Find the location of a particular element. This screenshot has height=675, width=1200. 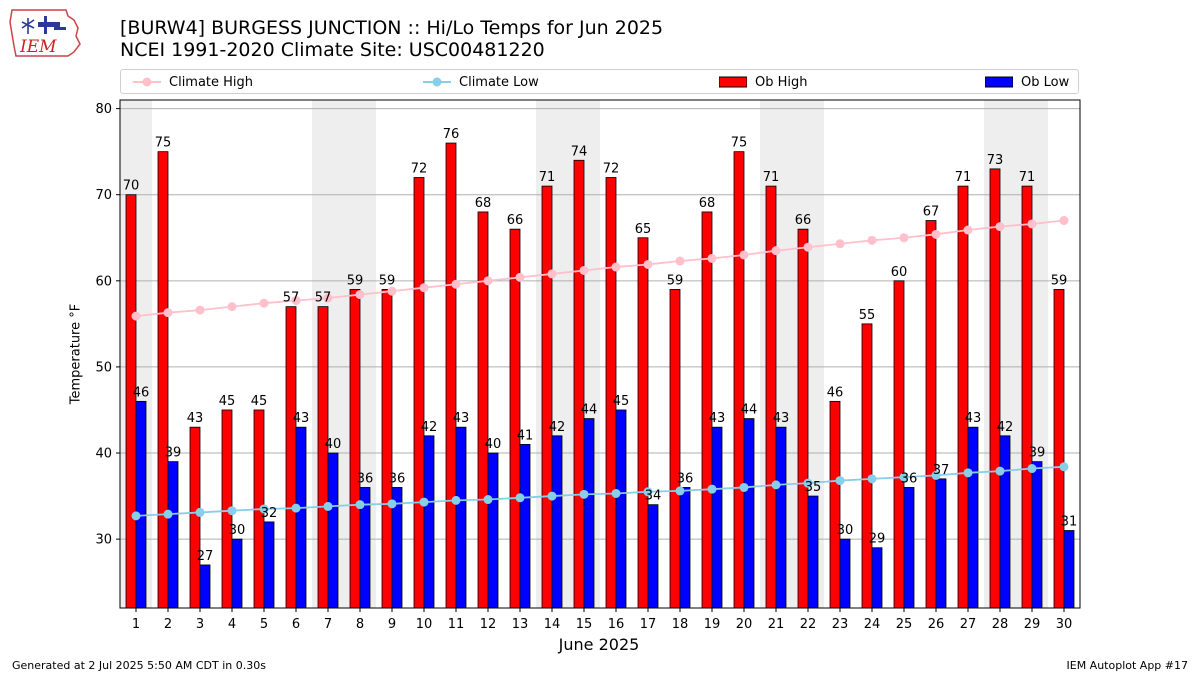

climate-high-line is located at coordinates (600, 268).